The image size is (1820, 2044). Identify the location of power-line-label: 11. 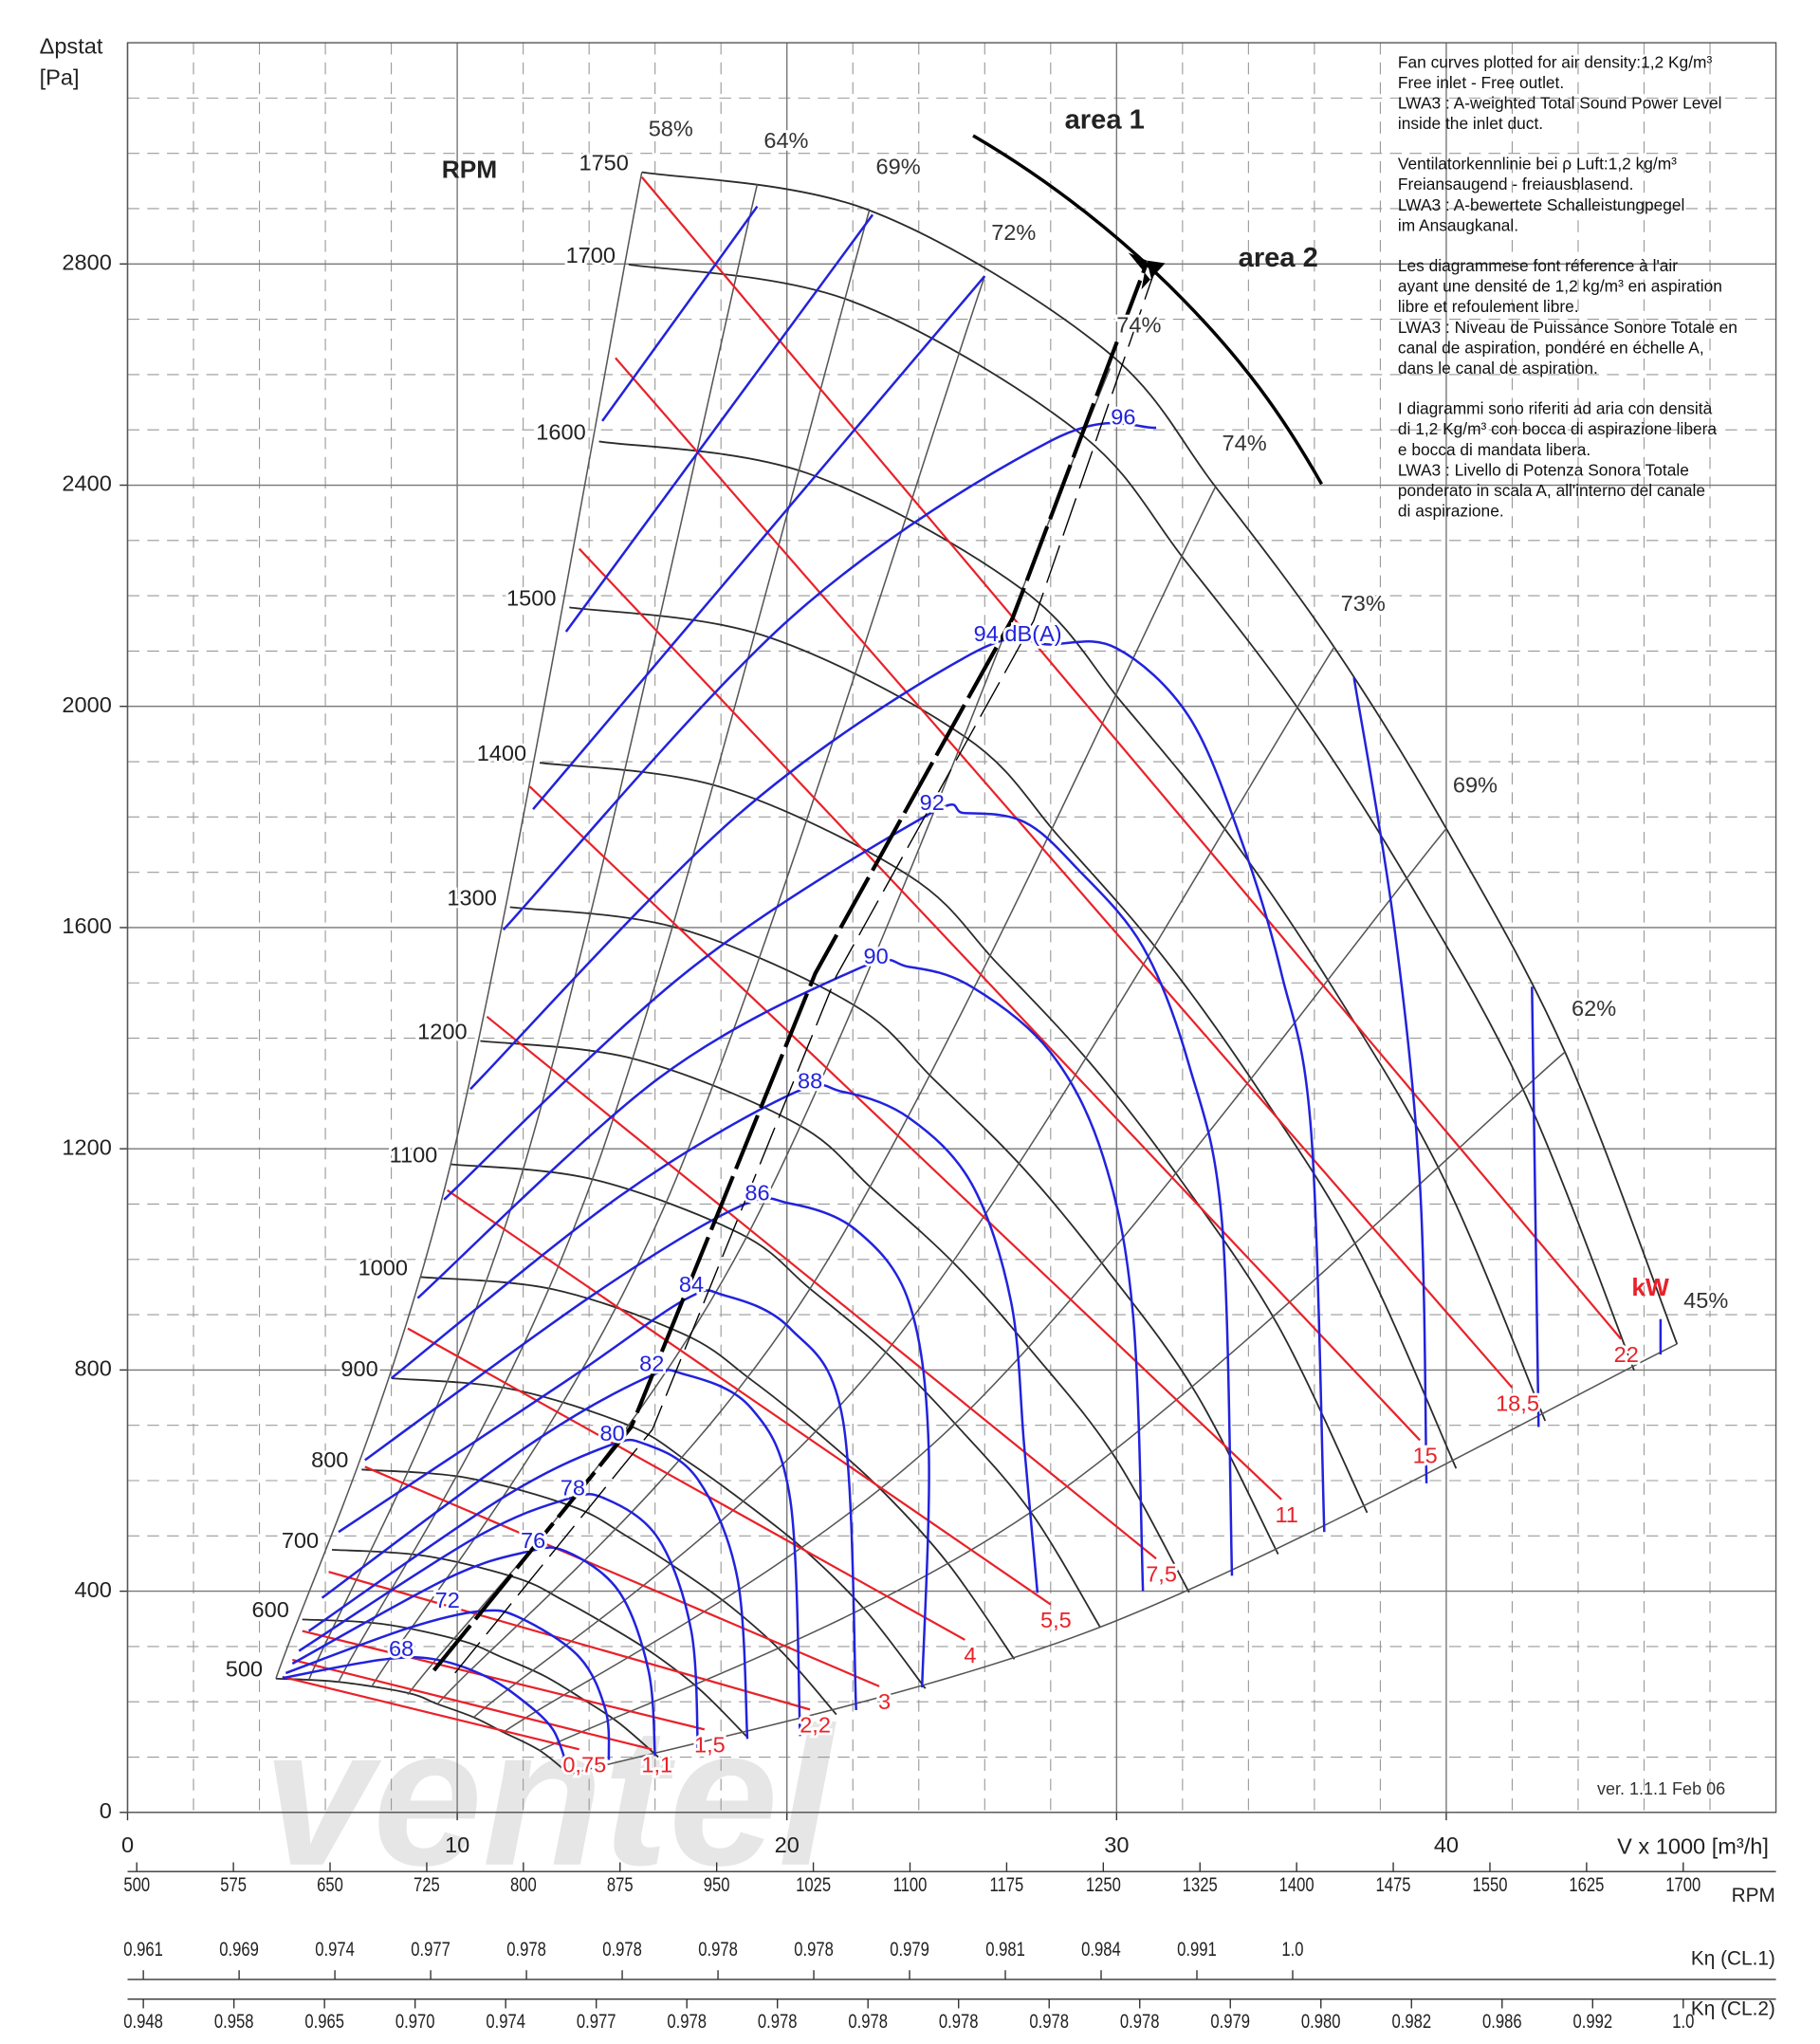
(1286, 1515).